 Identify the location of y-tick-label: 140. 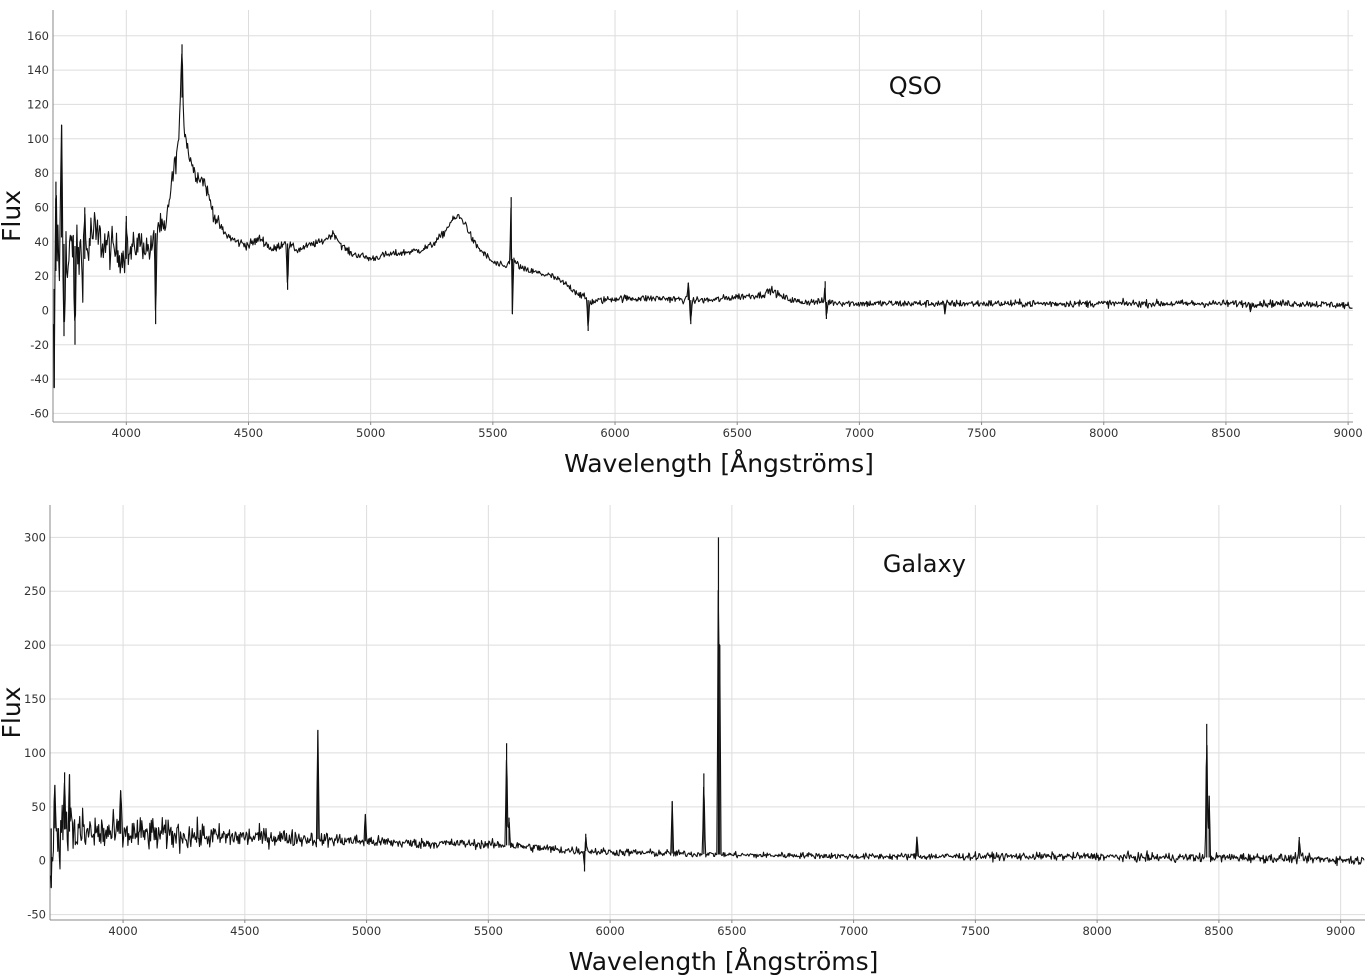
(38, 70).